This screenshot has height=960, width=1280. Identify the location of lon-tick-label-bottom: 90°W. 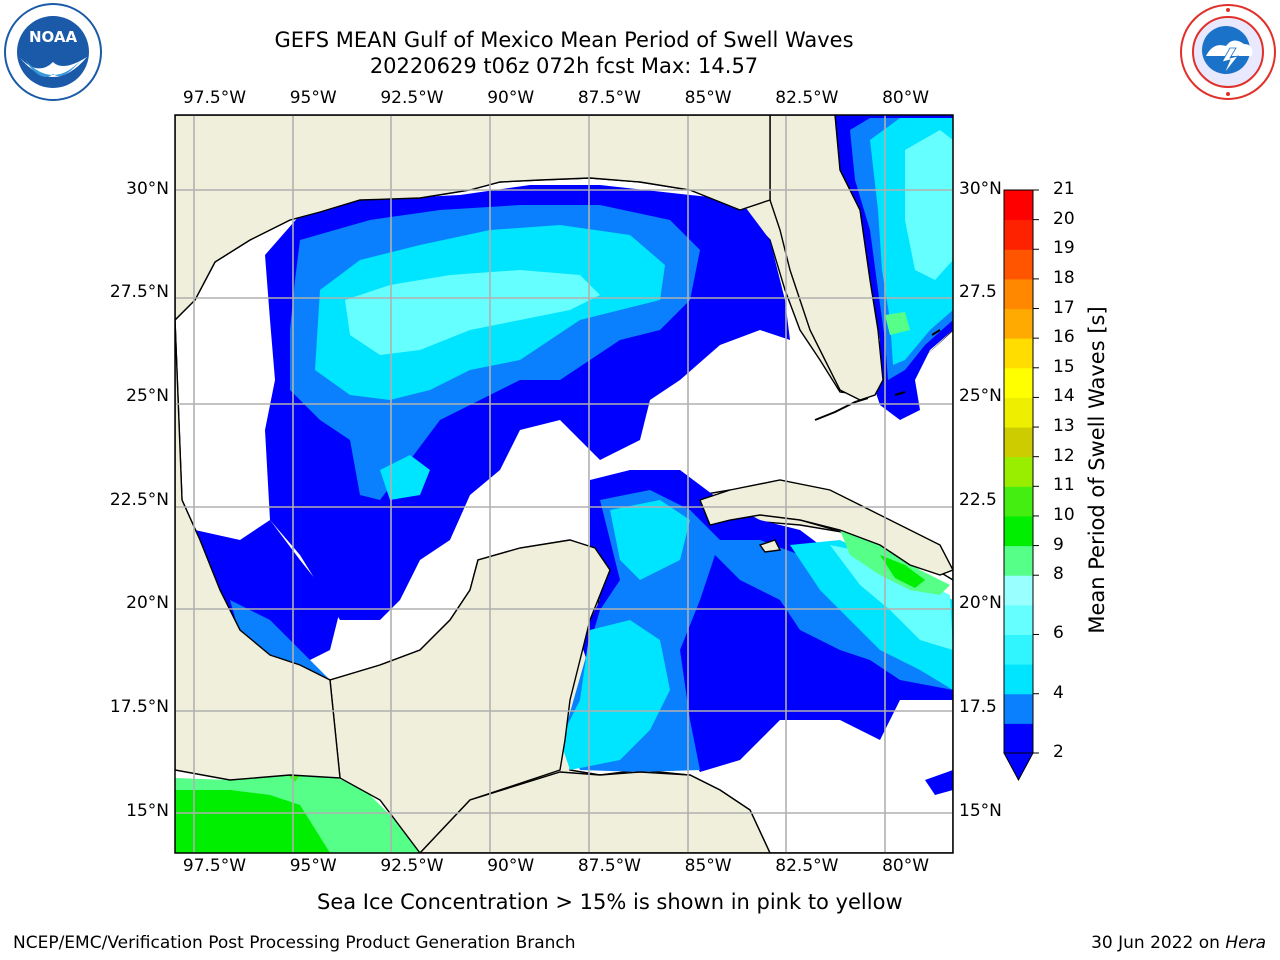
(511, 866).